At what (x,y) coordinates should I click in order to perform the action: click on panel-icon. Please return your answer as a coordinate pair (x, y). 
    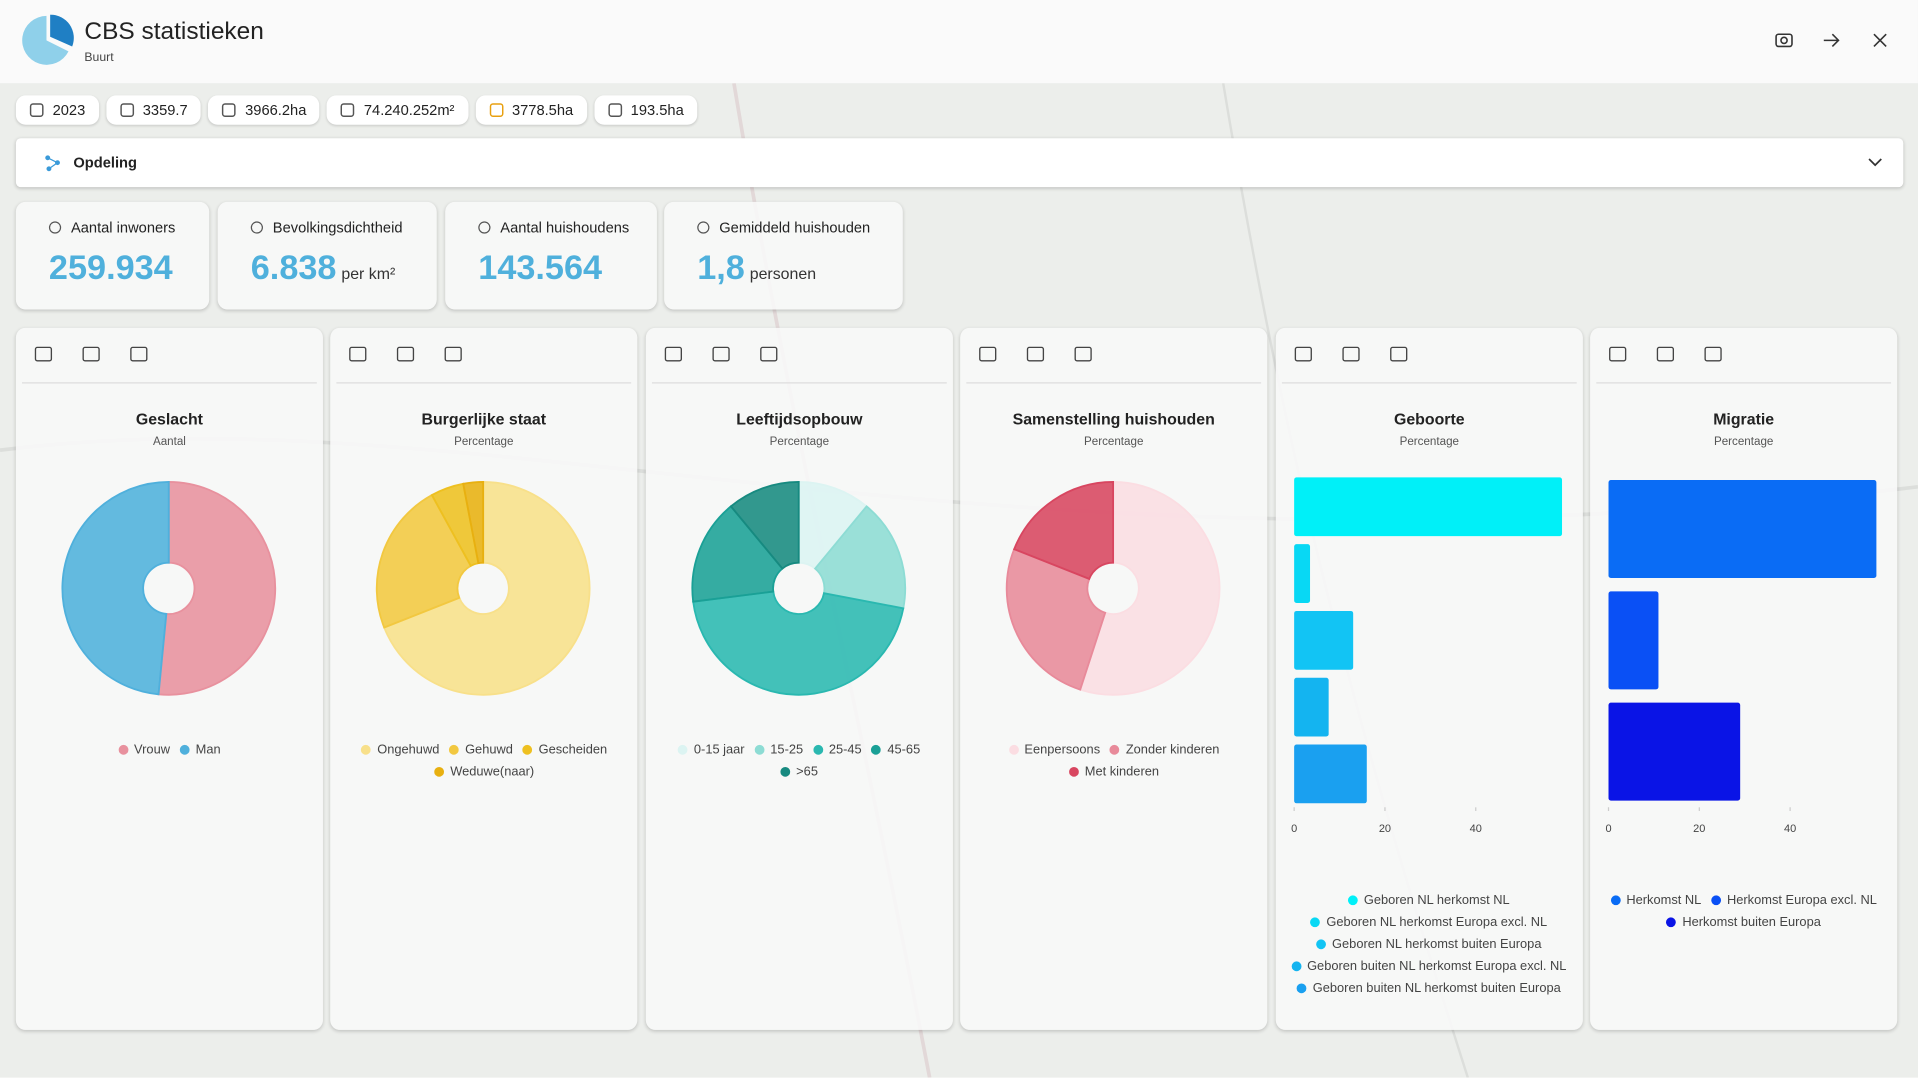
    Looking at the image, I should click on (52, 163).